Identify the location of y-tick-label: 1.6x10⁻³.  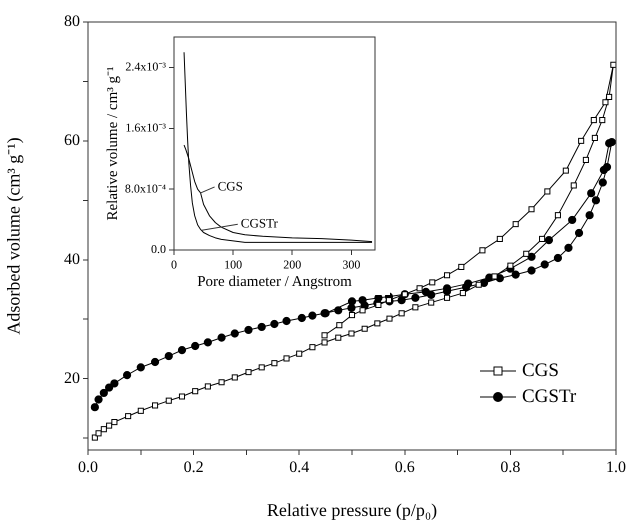
(145, 127).